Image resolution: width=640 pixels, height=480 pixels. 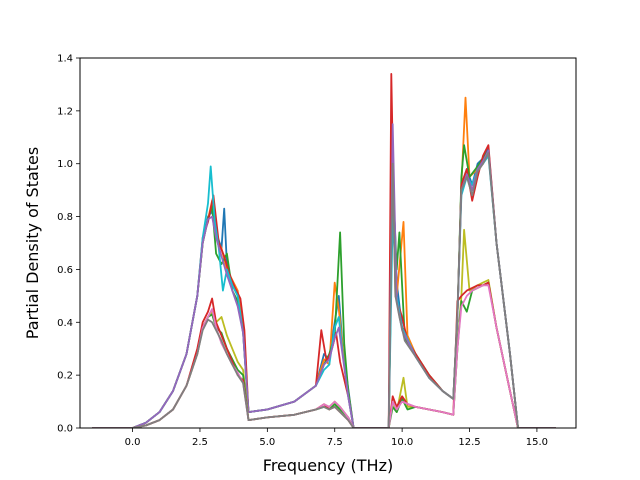 What do you see at coordinates (68, 244) in the screenshot?
I see `y-axis-ticks: 0.0 0.2 0.4 0.6 0.8 1.0 1.2 1.4` at bounding box center [68, 244].